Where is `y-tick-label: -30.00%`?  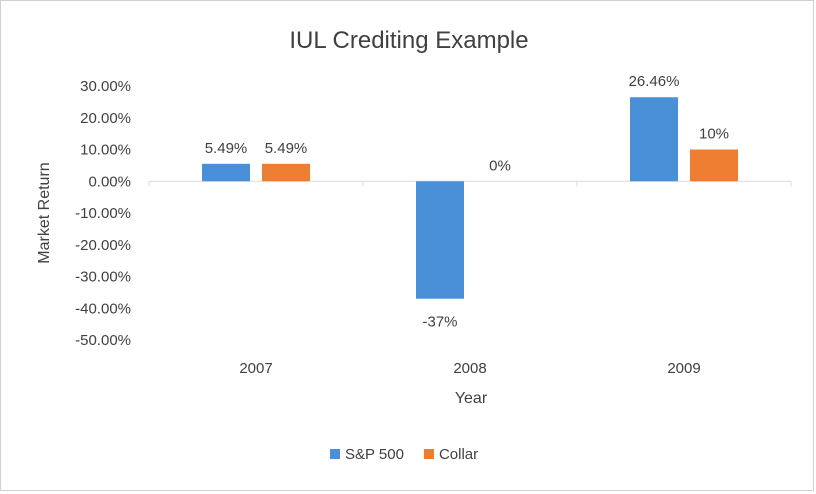 y-tick-label: -30.00% is located at coordinates (103, 277).